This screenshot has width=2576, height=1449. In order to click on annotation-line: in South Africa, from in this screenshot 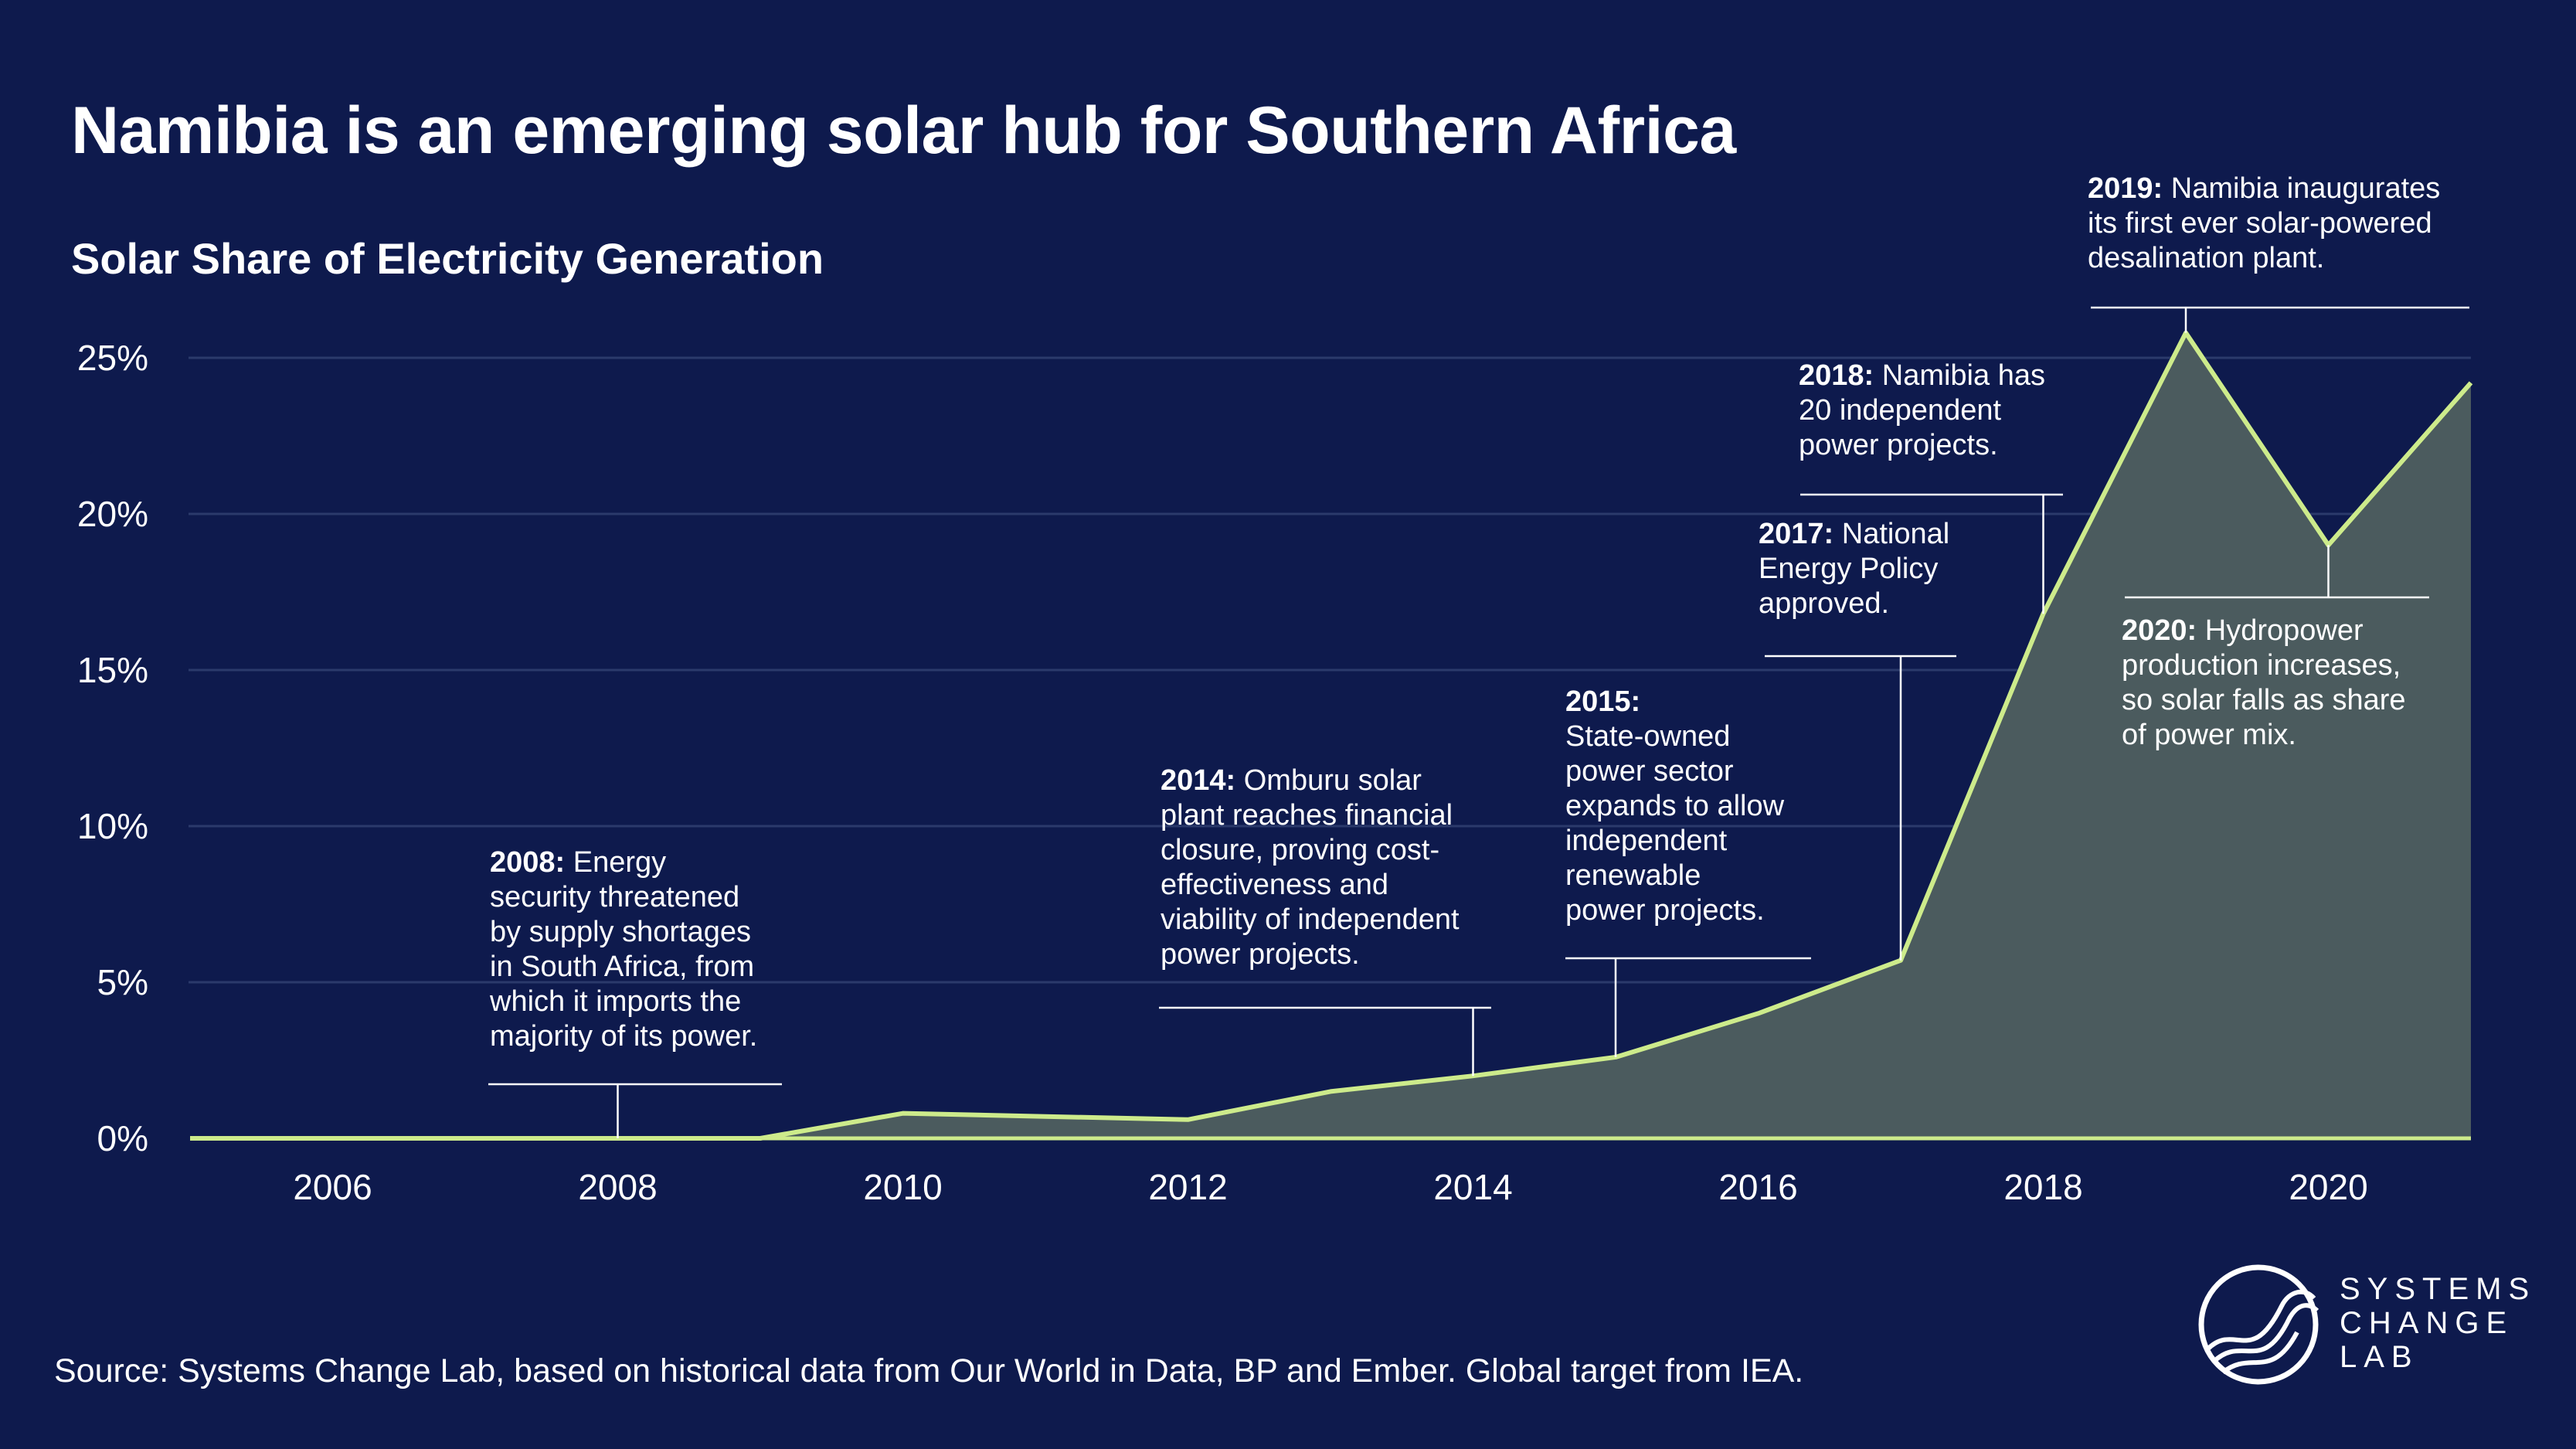, I will do `click(622, 967)`.